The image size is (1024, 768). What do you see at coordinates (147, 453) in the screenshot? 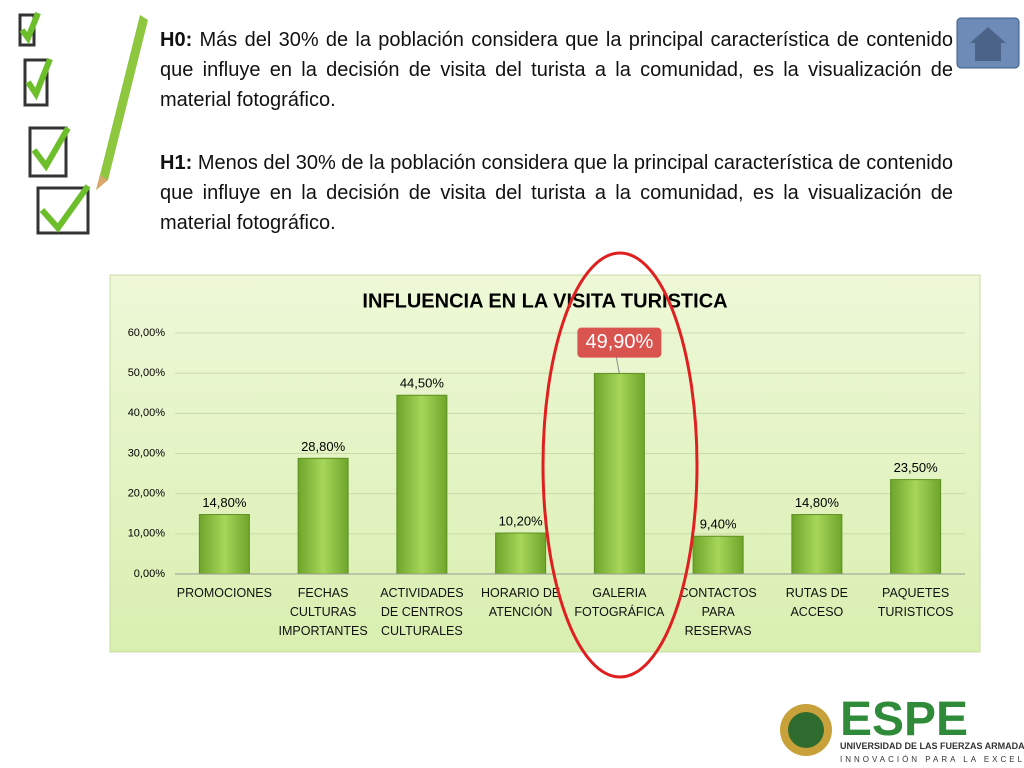
I see `y-tick-label: 30,00%` at bounding box center [147, 453].